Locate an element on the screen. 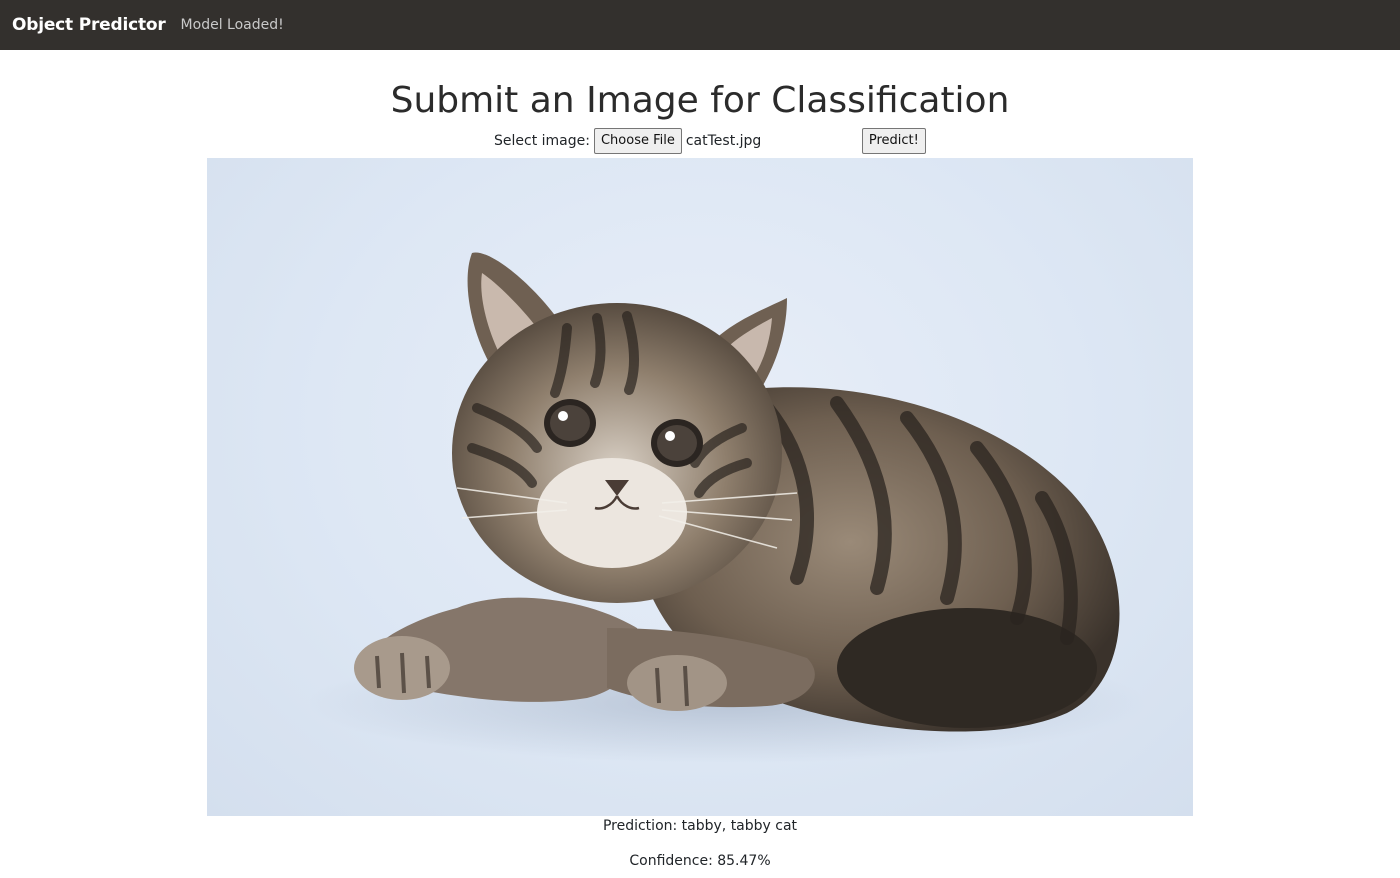 This screenshot has height=878, width=1400. navbar: Object Predictor Model Loaded! is located at coordinates (700, 25).